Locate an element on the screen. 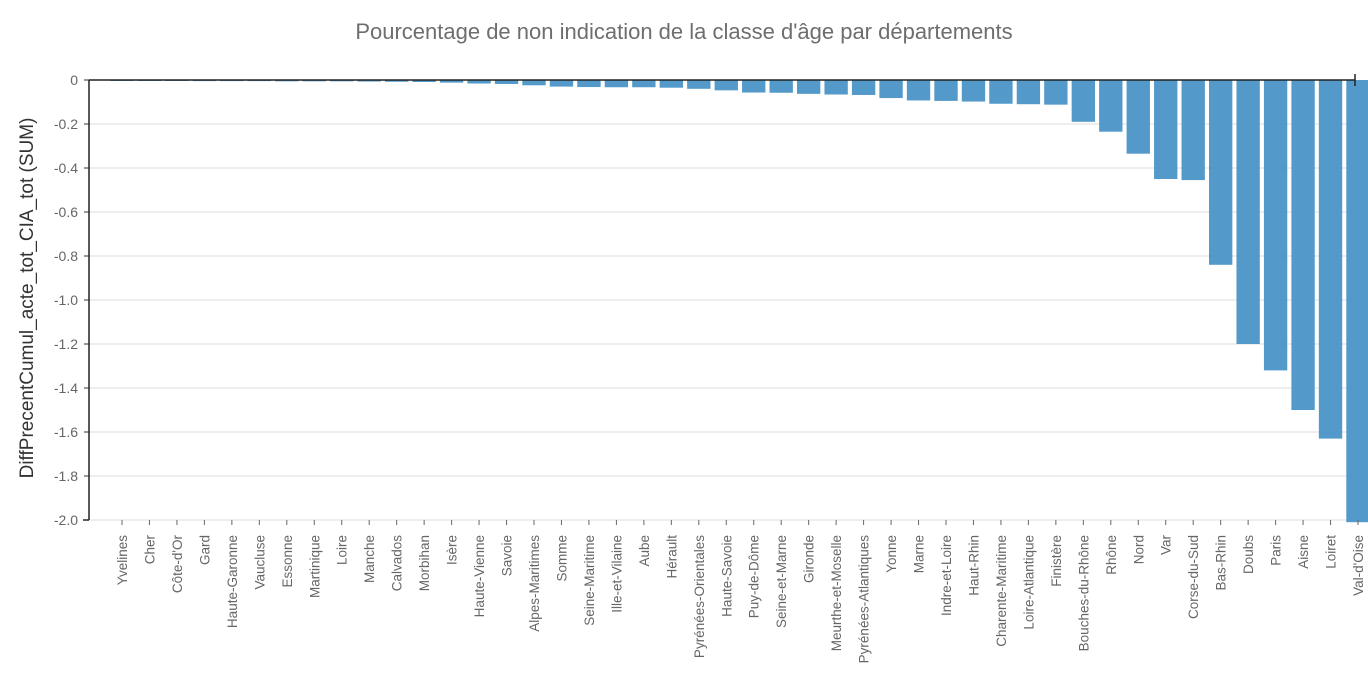 This screenshot has width=1368, height=673. x-tick-label: Aube is located at coordinates (644, 551).